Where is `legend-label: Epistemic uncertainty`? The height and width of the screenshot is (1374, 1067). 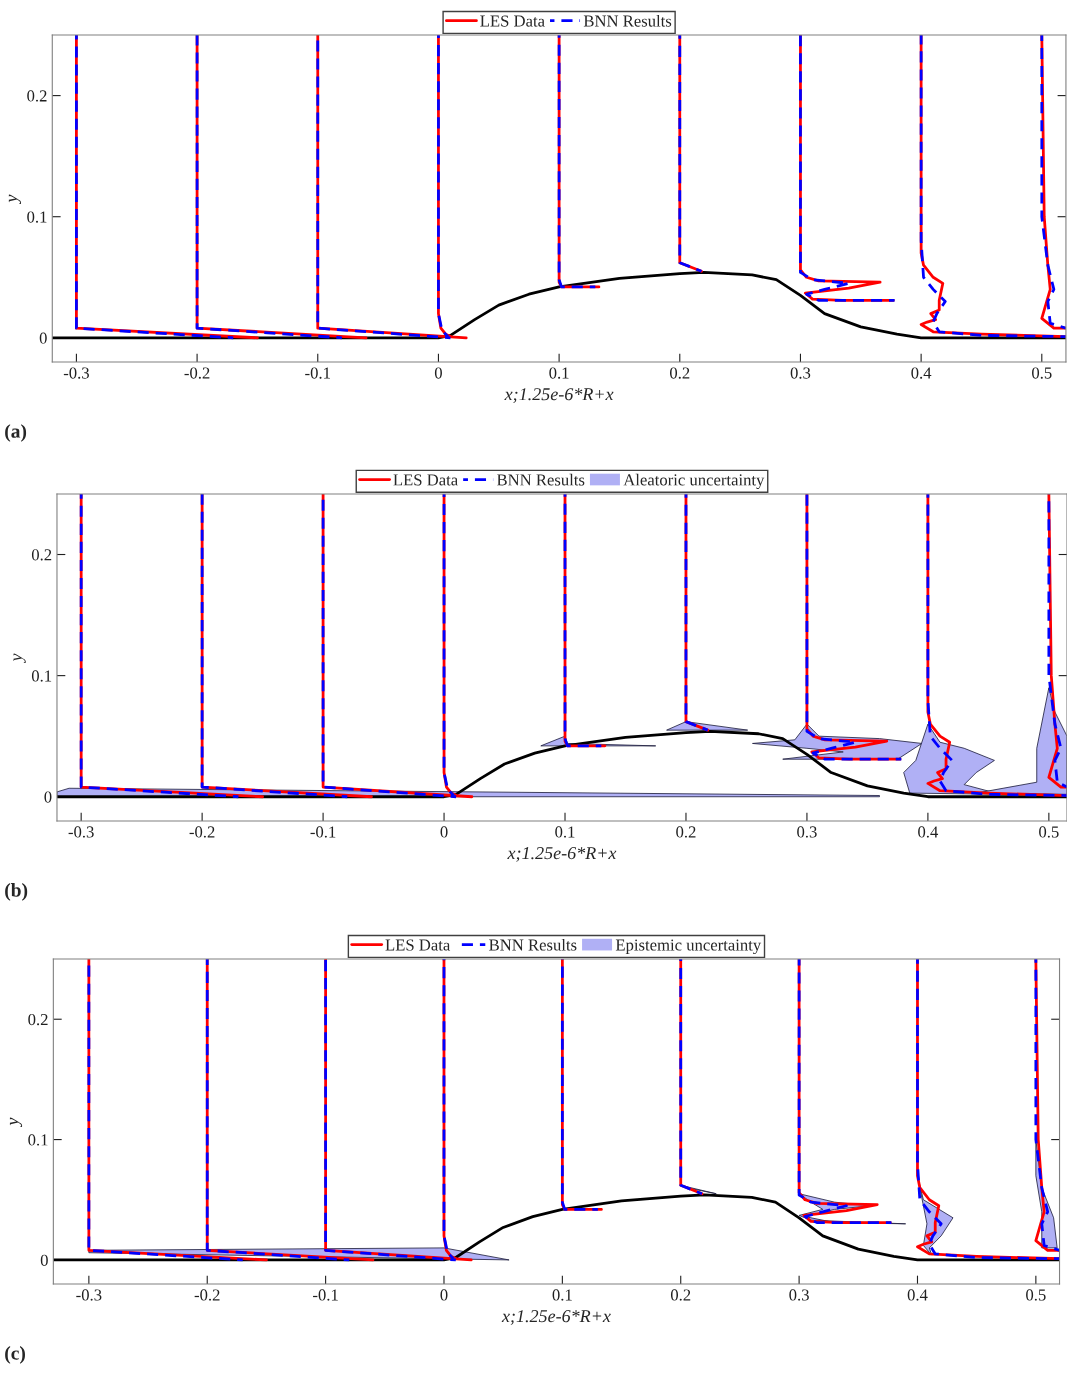 legend-label: Epistemic uncertainty is located at coordinates (688, 947).